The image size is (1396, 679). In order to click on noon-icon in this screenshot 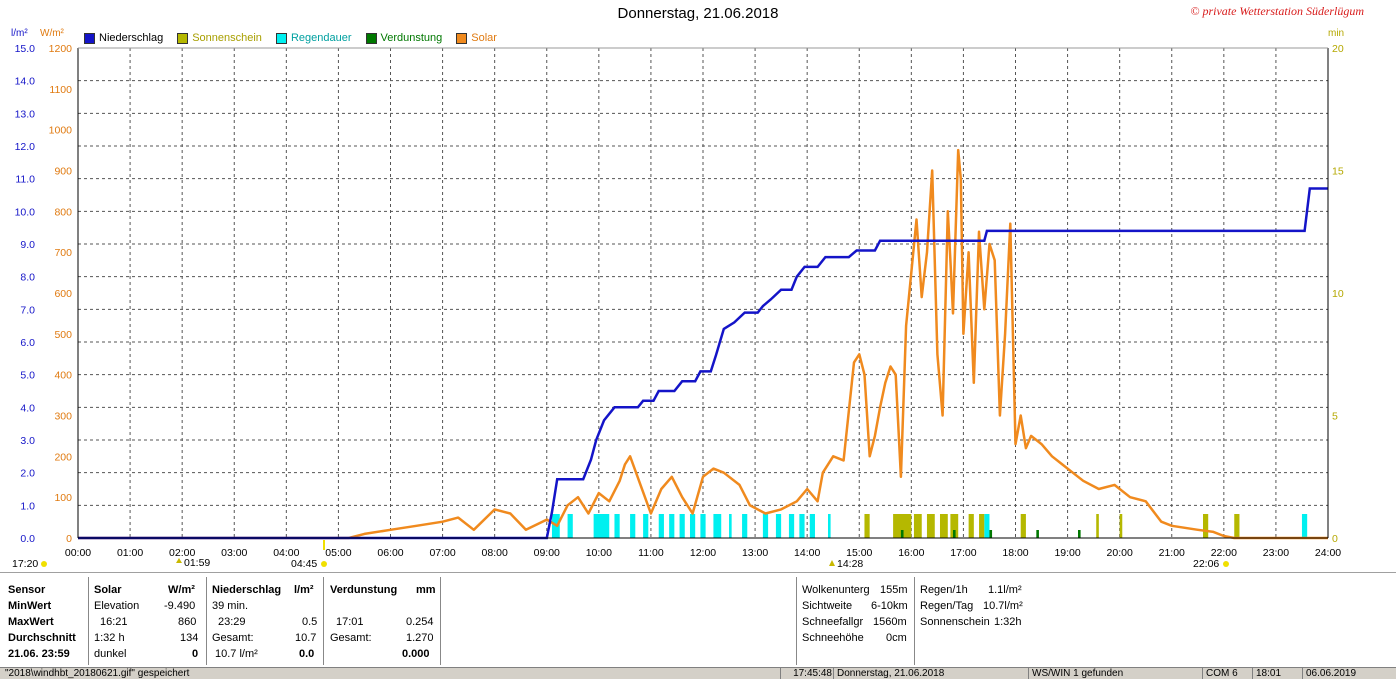, I will do `click(832, 563)`.